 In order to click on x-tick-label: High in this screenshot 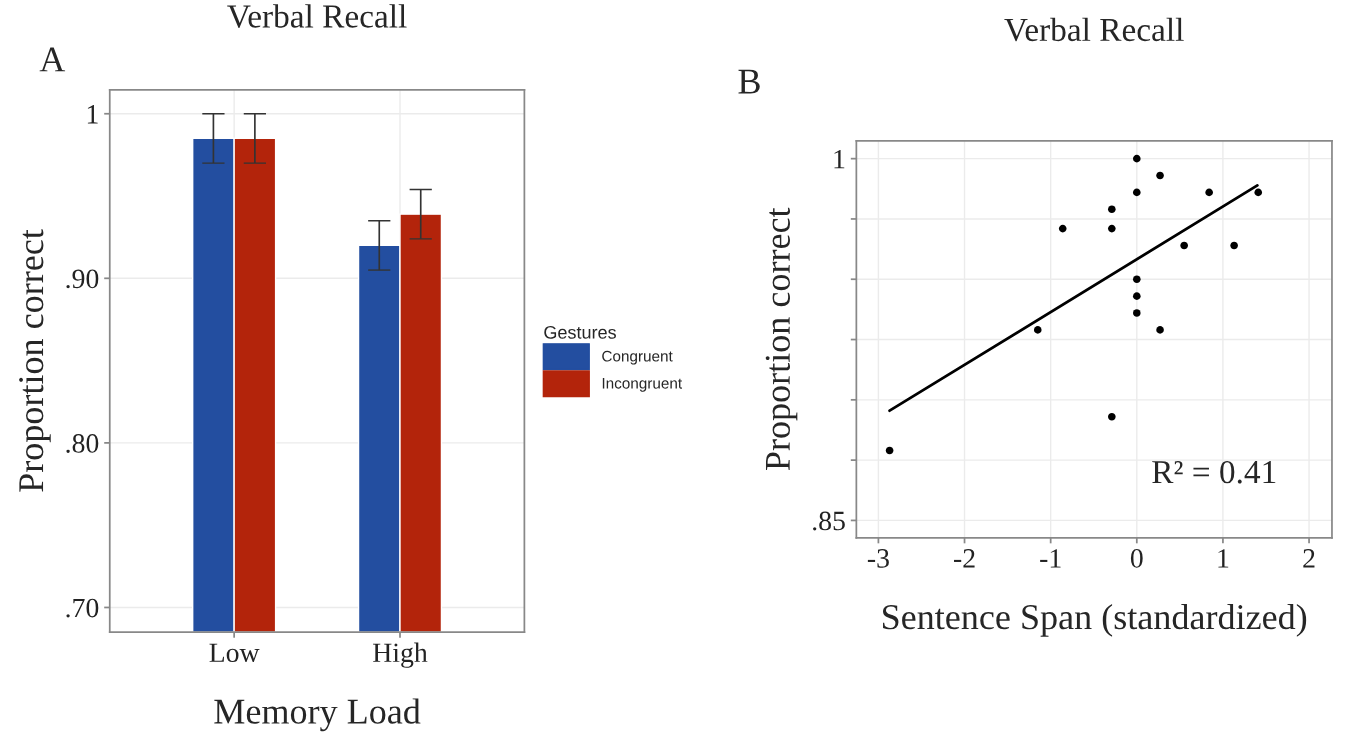, I will do `click(400, 655)`.